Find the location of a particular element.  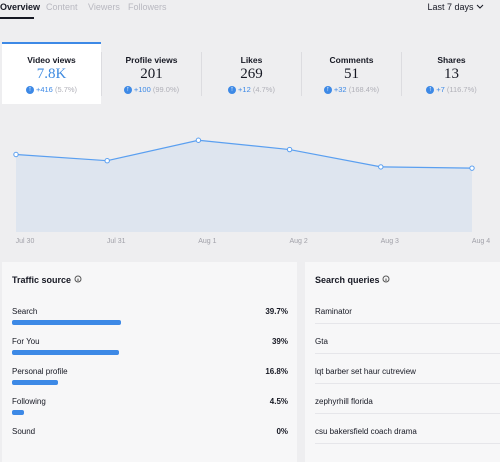

x-tick-label: Aug 1 is located at coordinates (207, 241).